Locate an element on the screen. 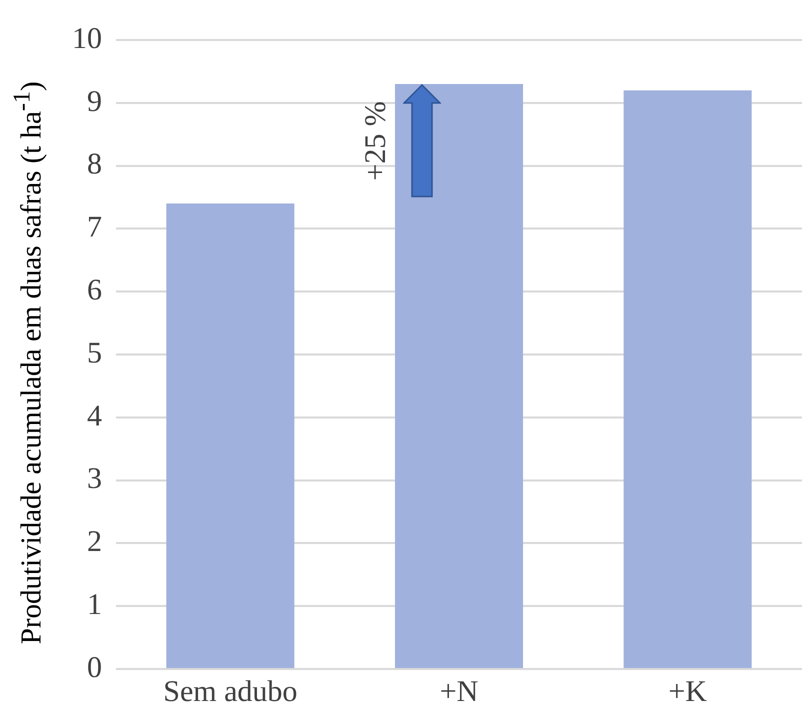  y-tick-label: 5 is located at coordinates (94, 353).